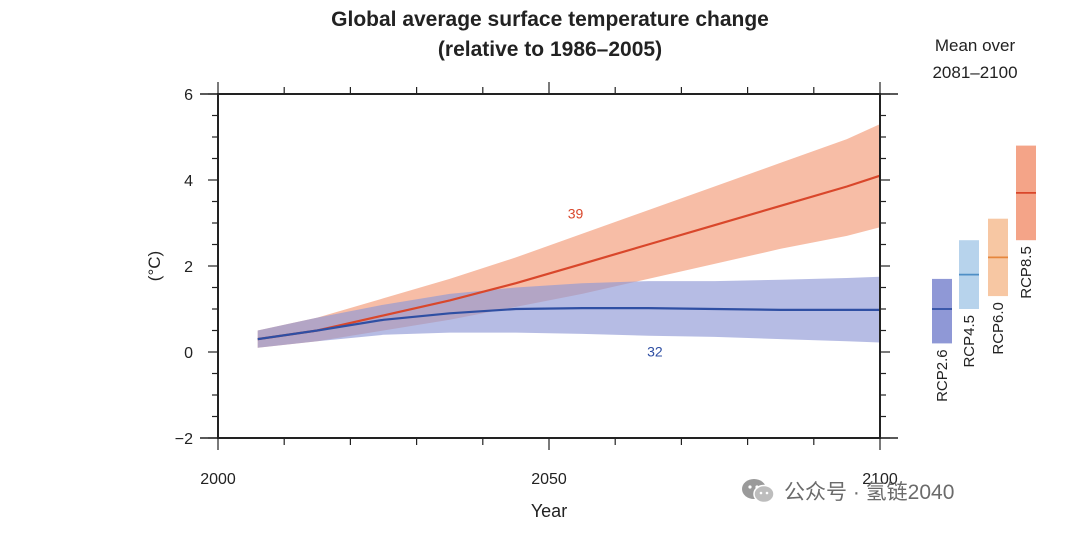  Describe the element at coordinates (549, 511) in the screenshot. I see `x-axis-label: Year` at that location.